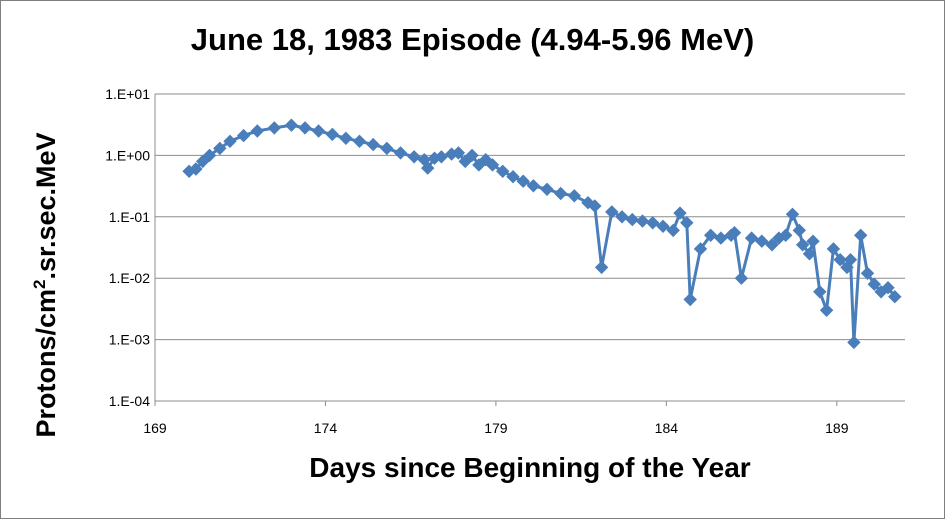 Image resolution: width=945 pixels, height=519 pixels. What do you see at coordinates (129, 278) in the screenshot?
I see `y-tick-label: 1.E-02` at bounding box center [129, 278].